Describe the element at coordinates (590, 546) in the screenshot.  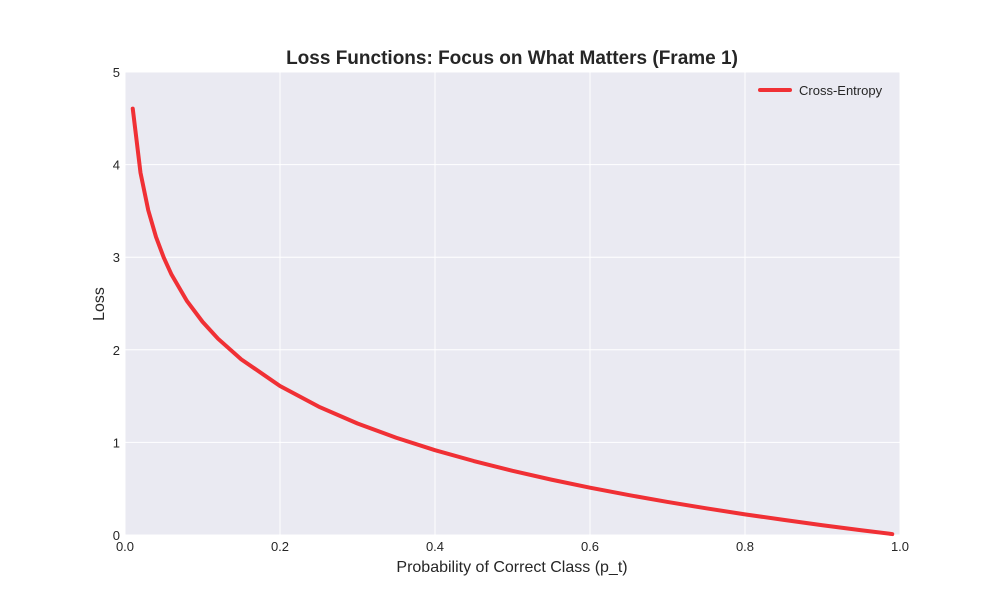
I see `x-tick-label: 0.6` at that location.